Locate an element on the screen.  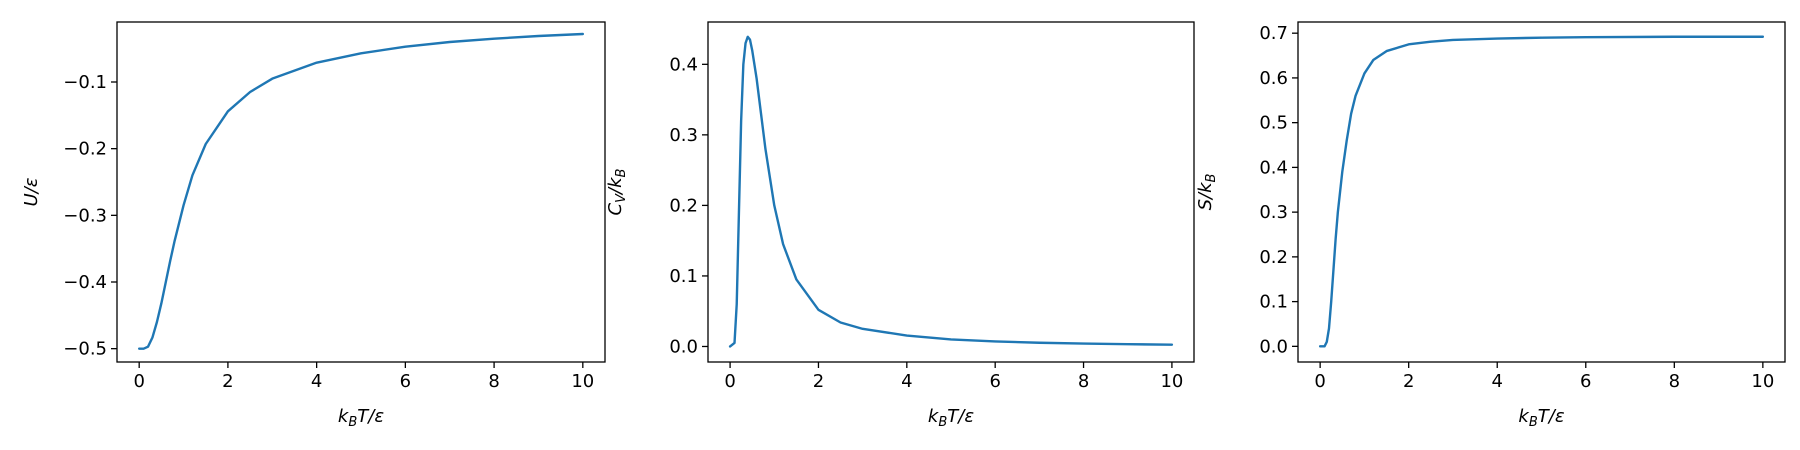
y-axis-label: CV/kB is located at coordinates (617, 191).